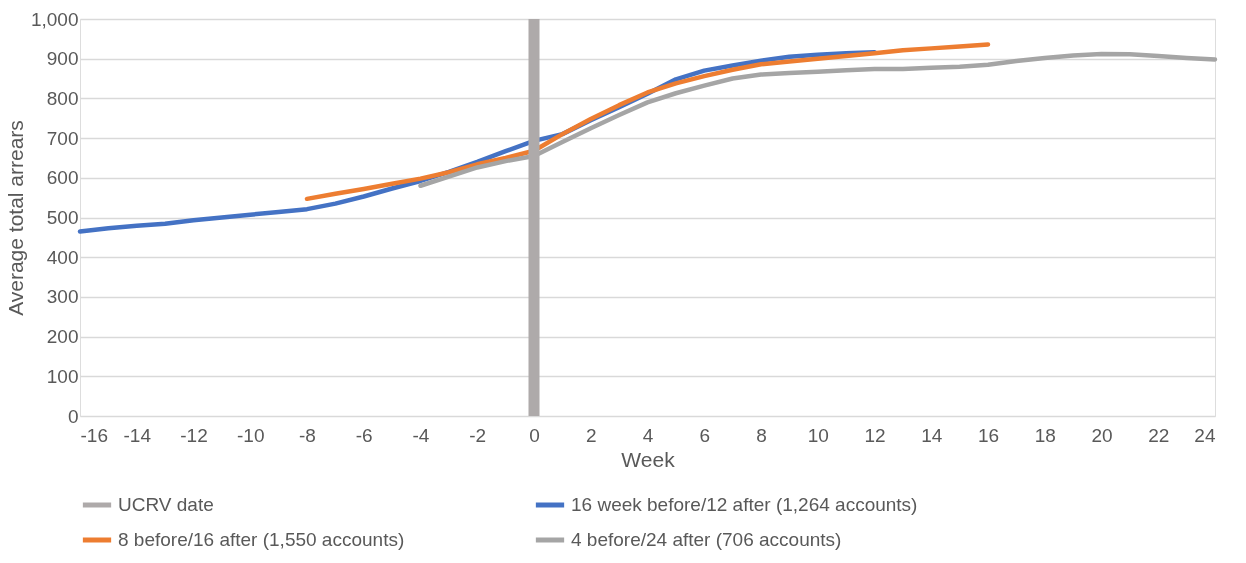 This screenshot has width=1246, height=563. Describe the element at coordinates (166, 504) in the screenshot. I see `legend-label: UCRV date` at that location.